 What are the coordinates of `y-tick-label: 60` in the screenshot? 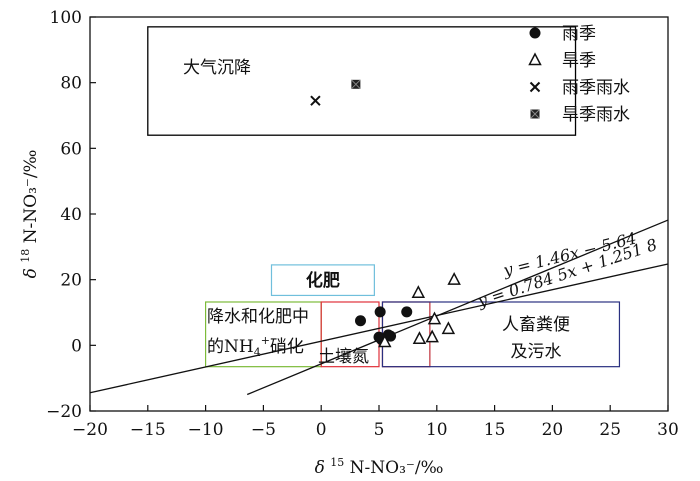 It's located at (71, 149).